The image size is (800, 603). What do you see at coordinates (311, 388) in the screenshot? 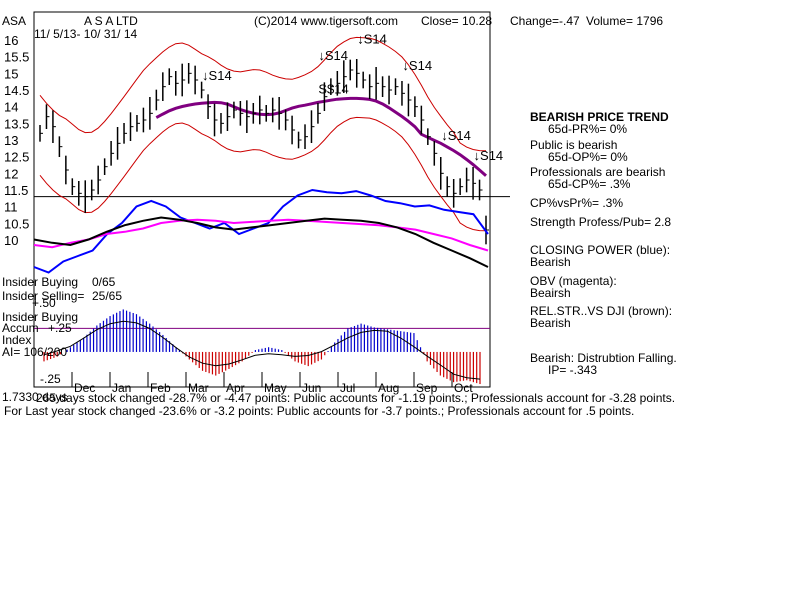
I see `month-tick-label: Jun` at bounding box center [311, 388].